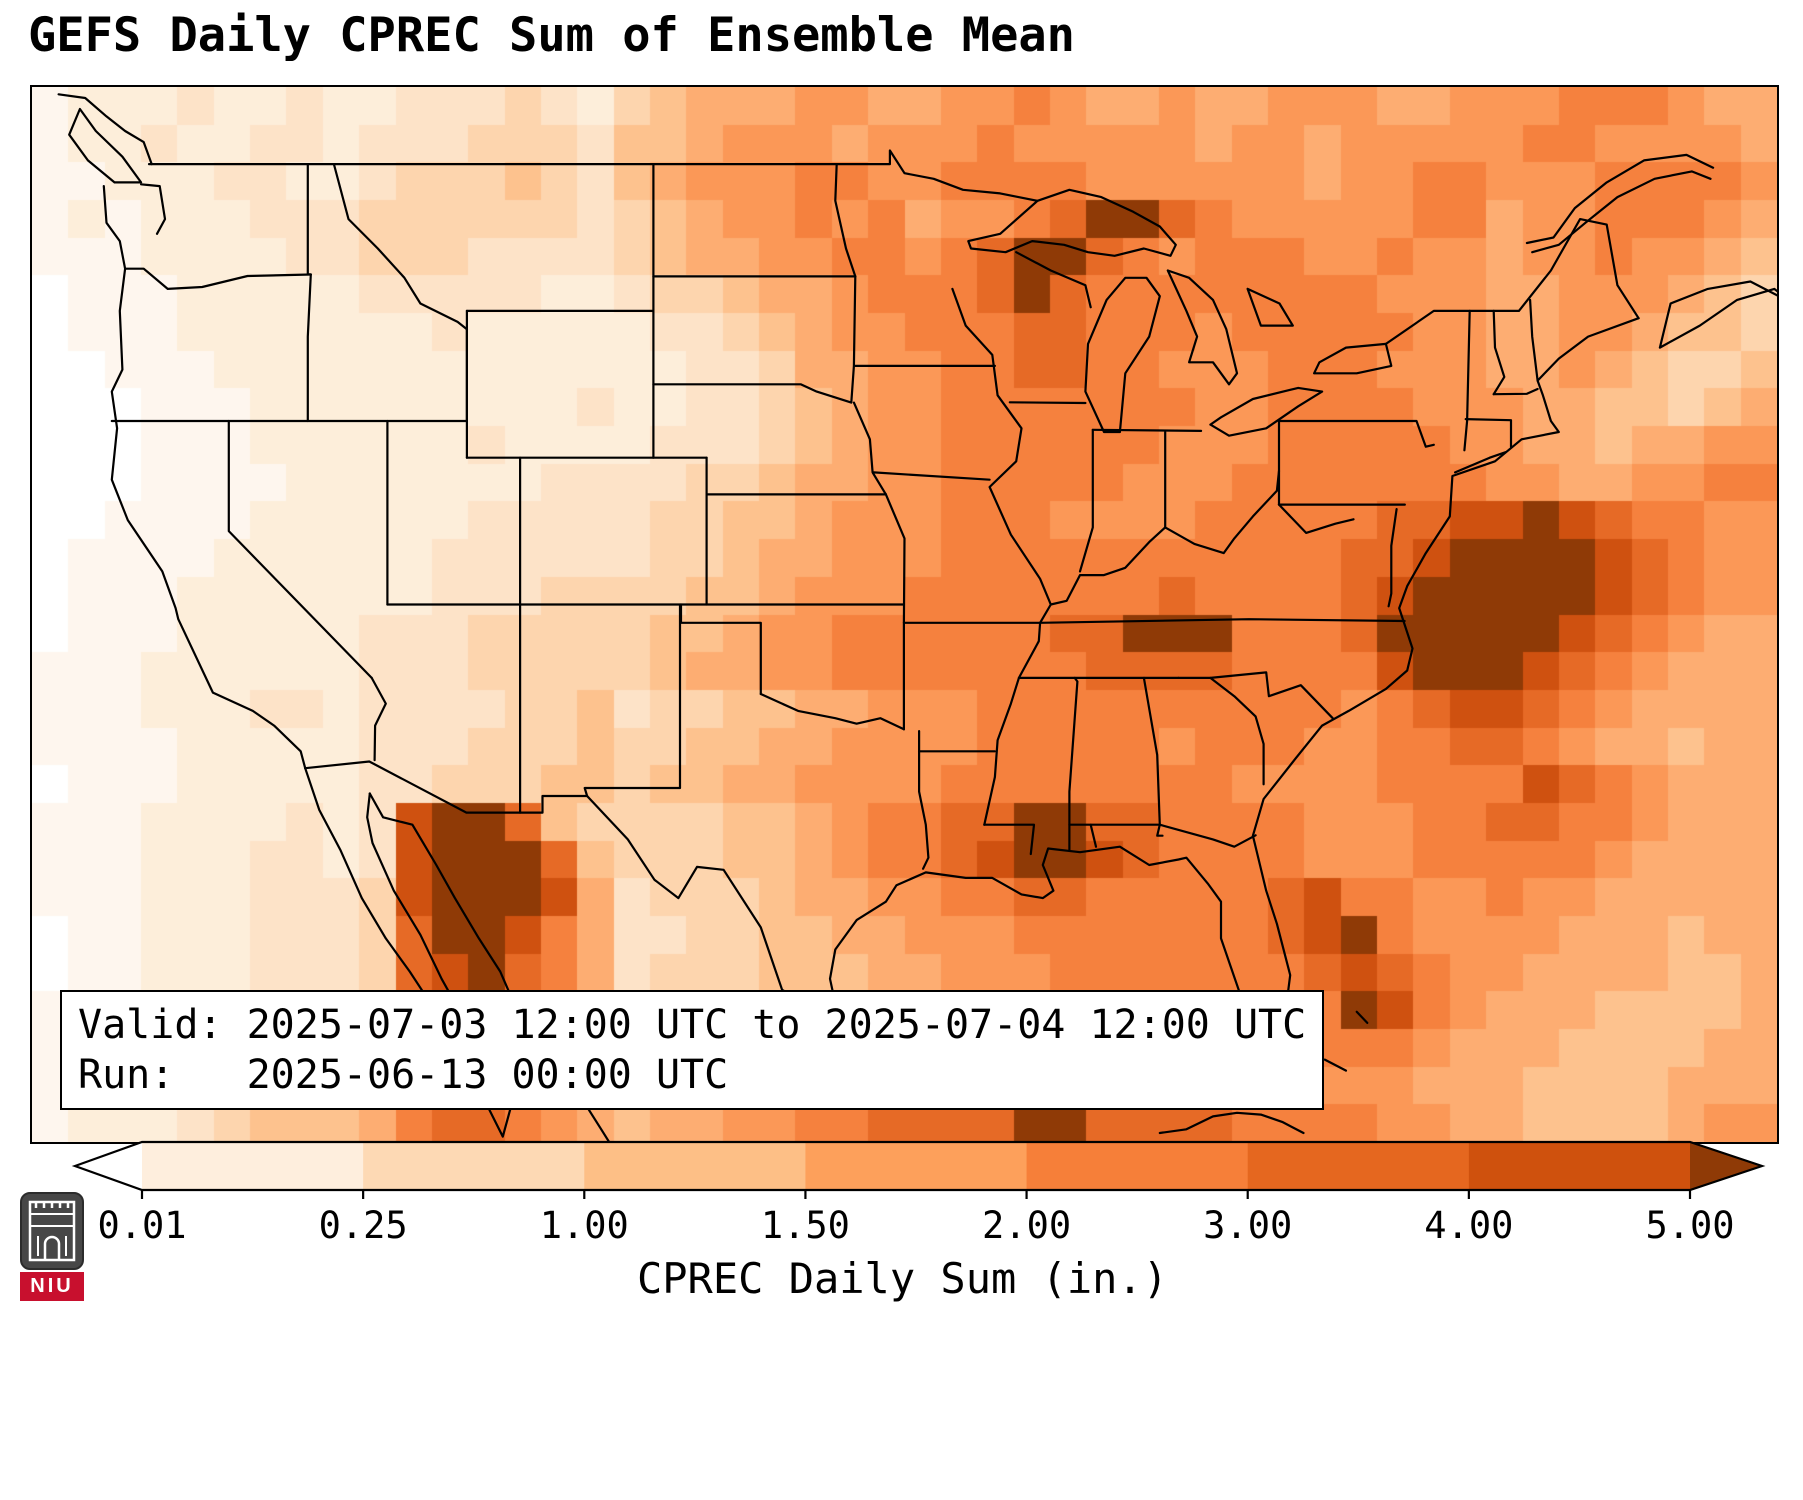  I want to click on run-time-text: Run: 2025-06-13 00:00 UTC, so click(403, 1075).